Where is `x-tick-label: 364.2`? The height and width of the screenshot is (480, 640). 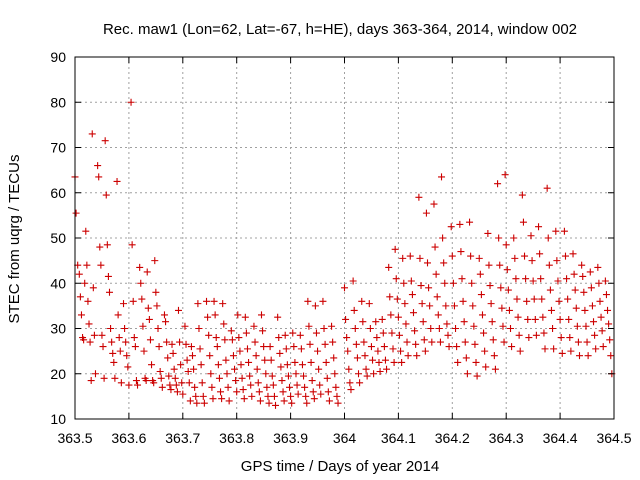 x-tick-label: 364.2 is located at coordinates (452, 438).